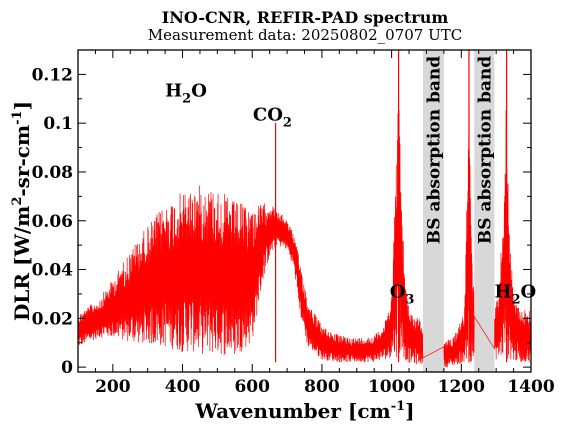 The height and width of the screenshot is (425, 567). Describe the element at coordinates (530, 387) in the screenshot. I see `x-tick-label: 1400` at that location.